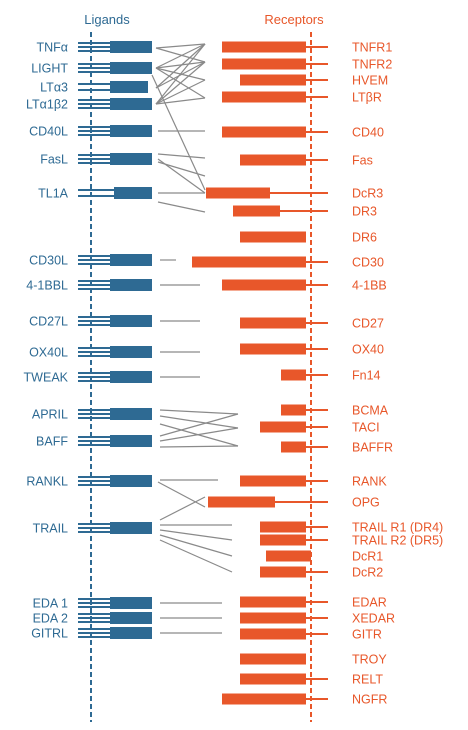 The image size is (468, 730). I want to click on receptor-rank: RANK, so click(313, 482).